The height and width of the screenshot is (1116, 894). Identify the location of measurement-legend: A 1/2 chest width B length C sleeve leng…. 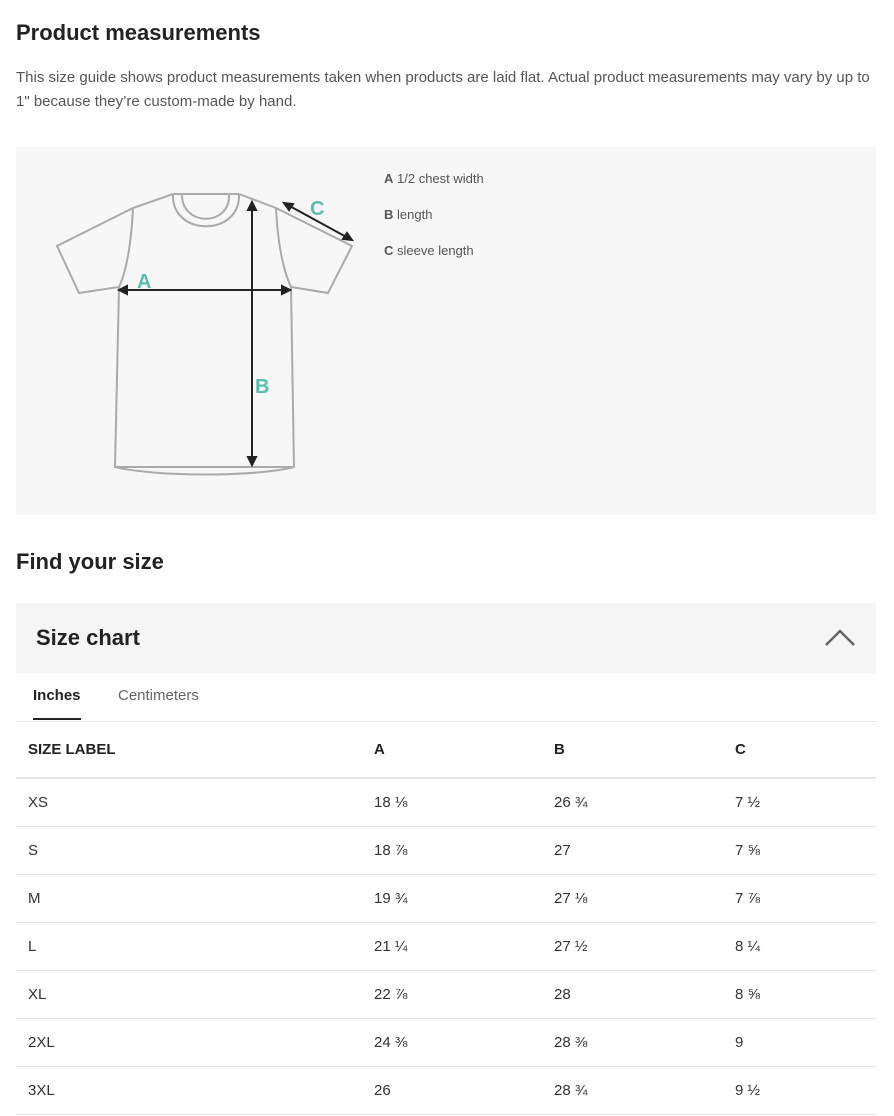
(434, 225).